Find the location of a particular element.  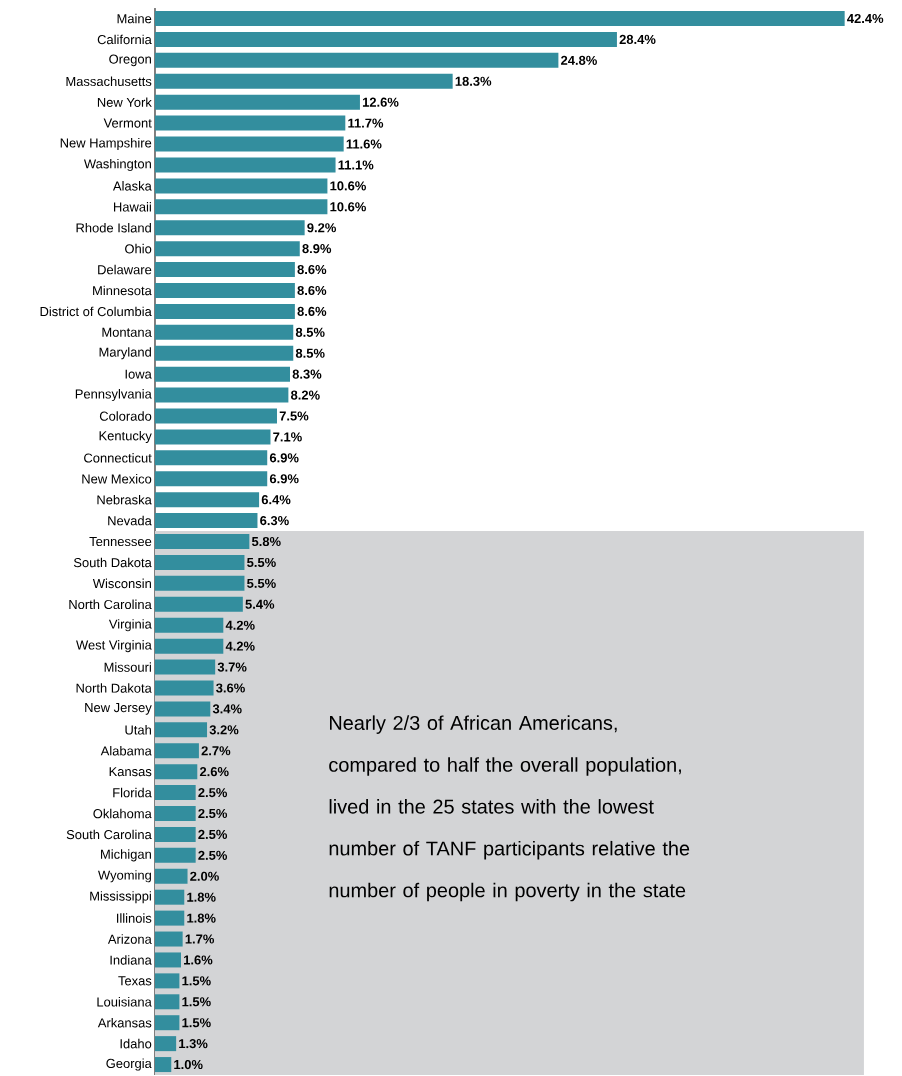

y-tick-label: Indiana is located at coordinates (131, 960).